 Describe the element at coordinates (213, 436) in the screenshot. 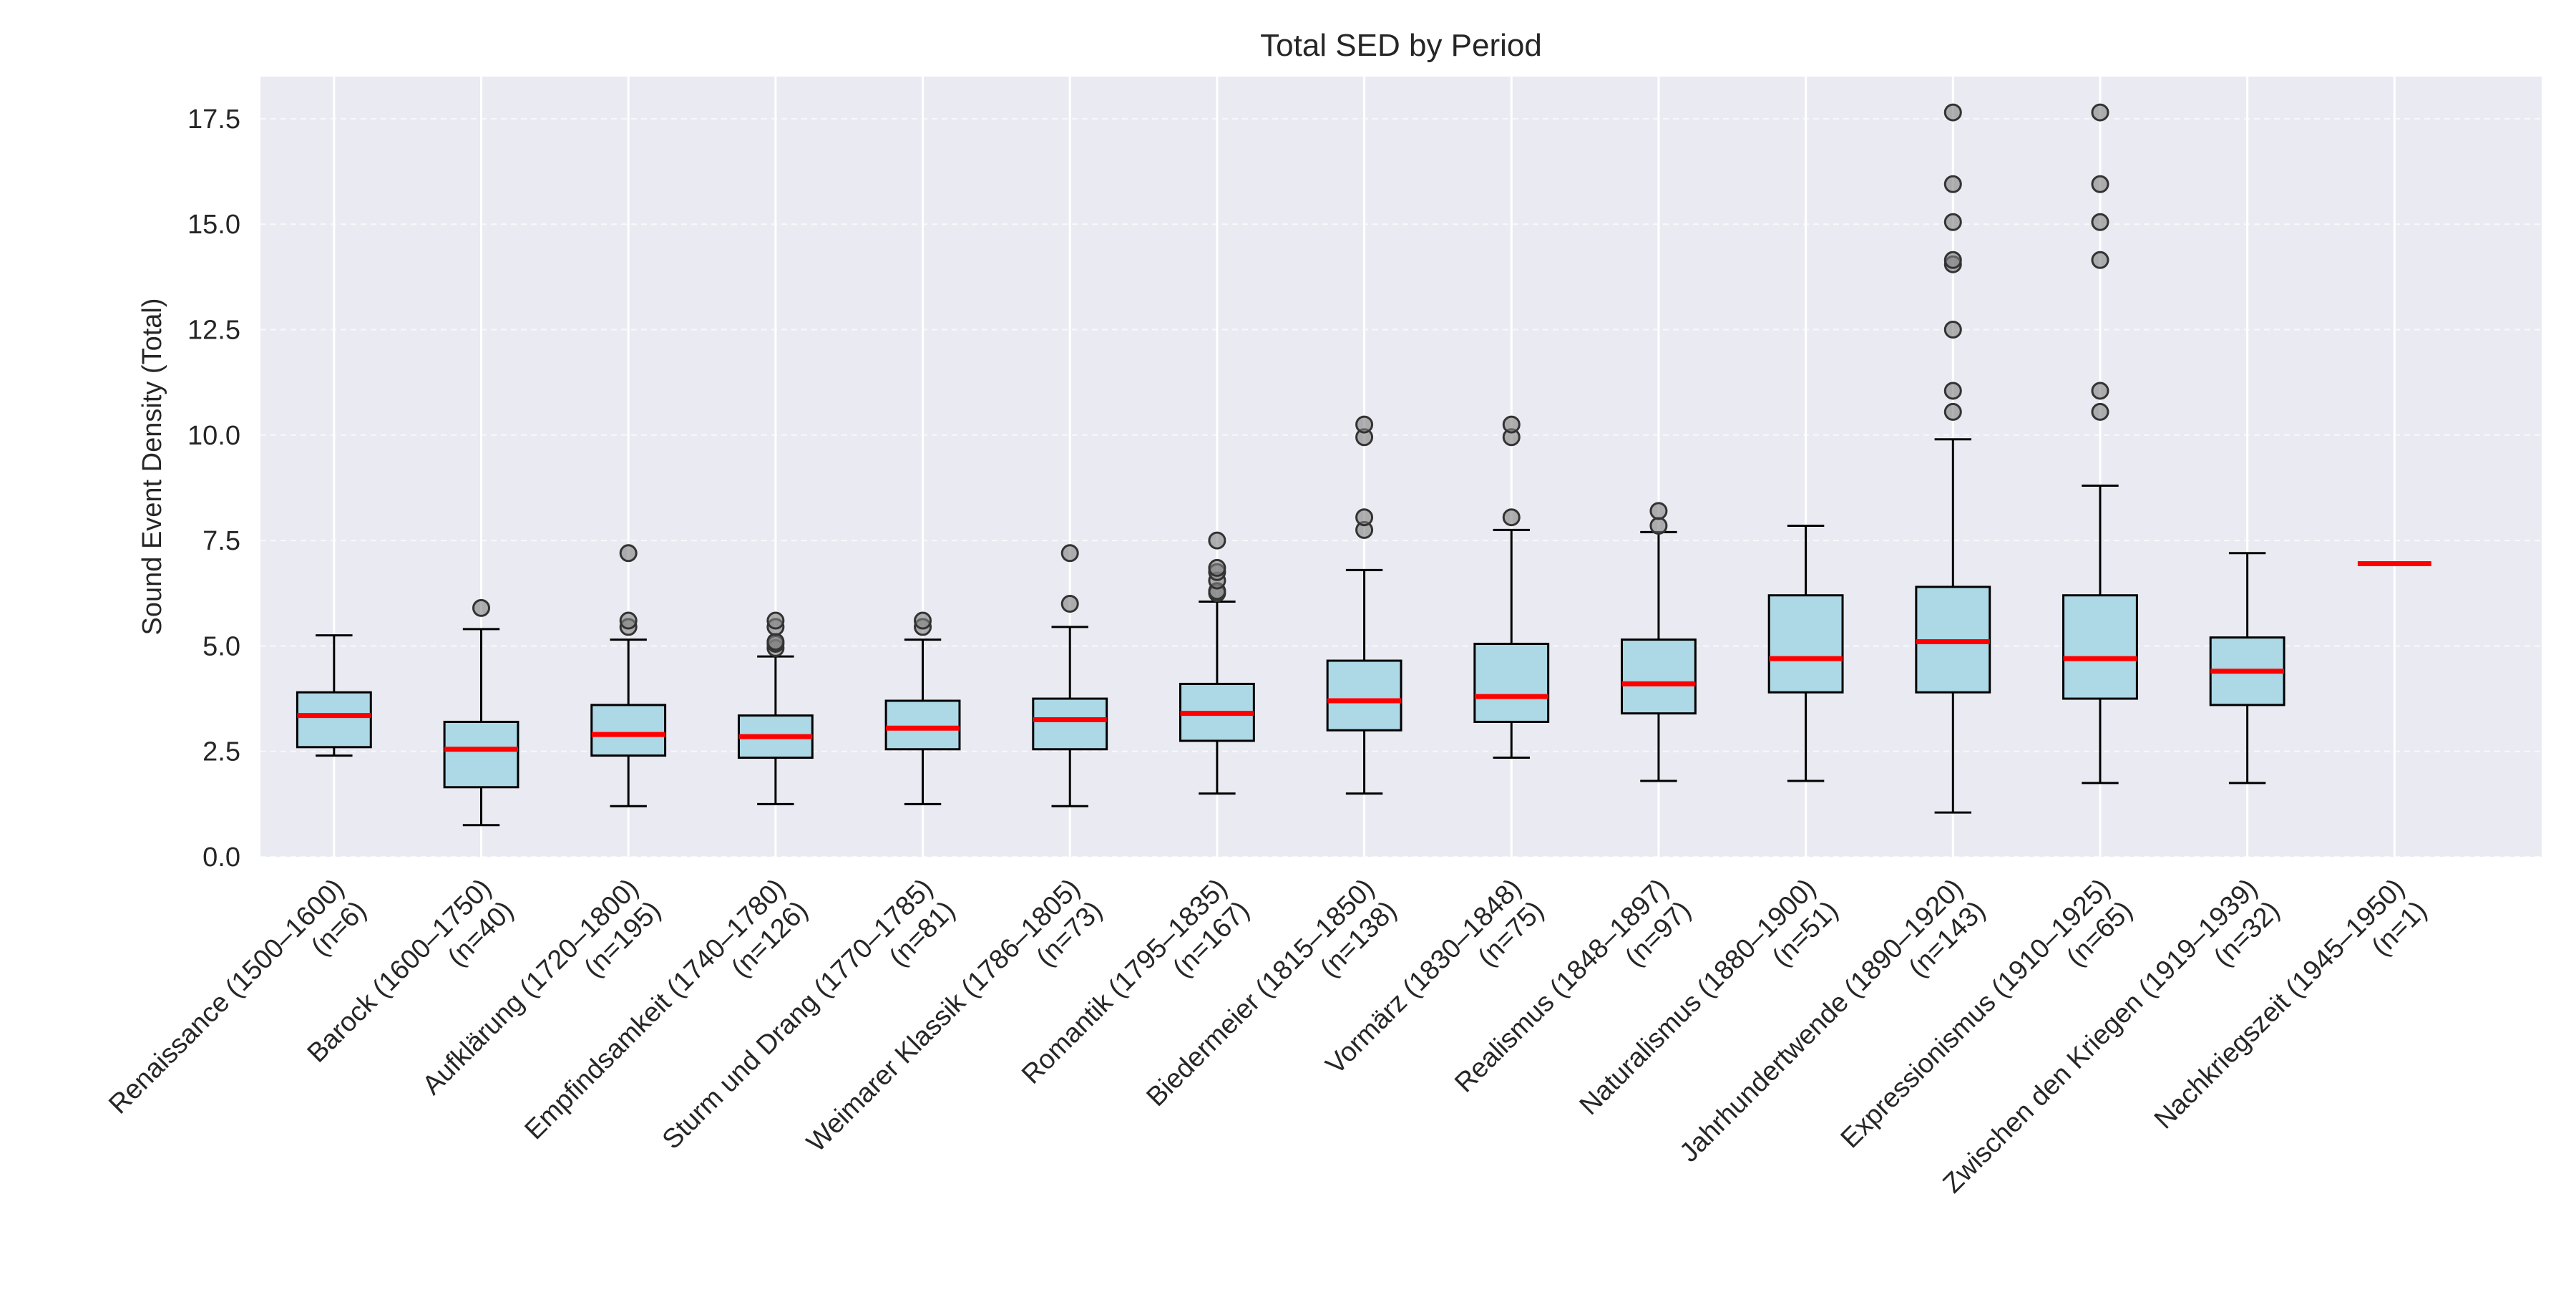

I see `y-tick-label: 10.0` at that location.